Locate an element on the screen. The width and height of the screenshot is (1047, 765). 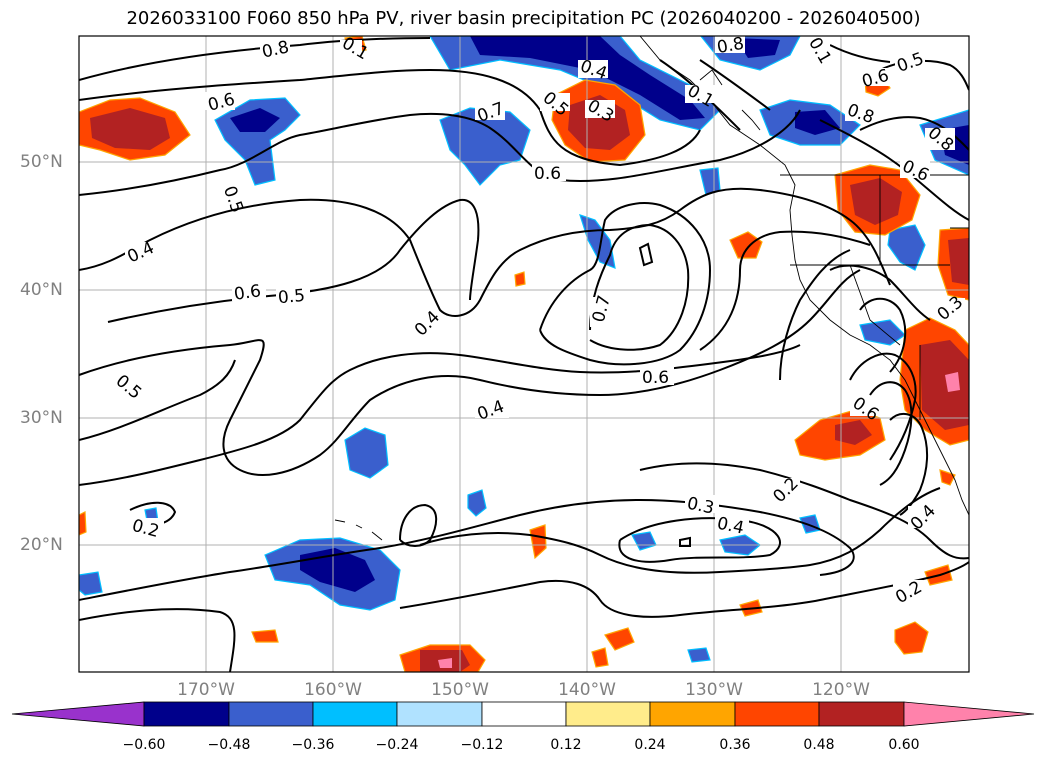
colorbar-tick-label: −0.36 is located at coordinates (313, 745).